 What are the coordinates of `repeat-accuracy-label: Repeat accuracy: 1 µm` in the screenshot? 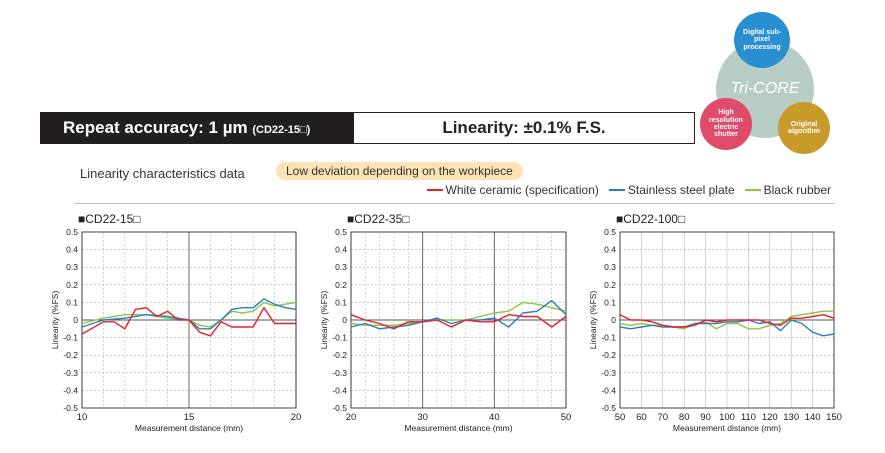 It's located at (155, 127).